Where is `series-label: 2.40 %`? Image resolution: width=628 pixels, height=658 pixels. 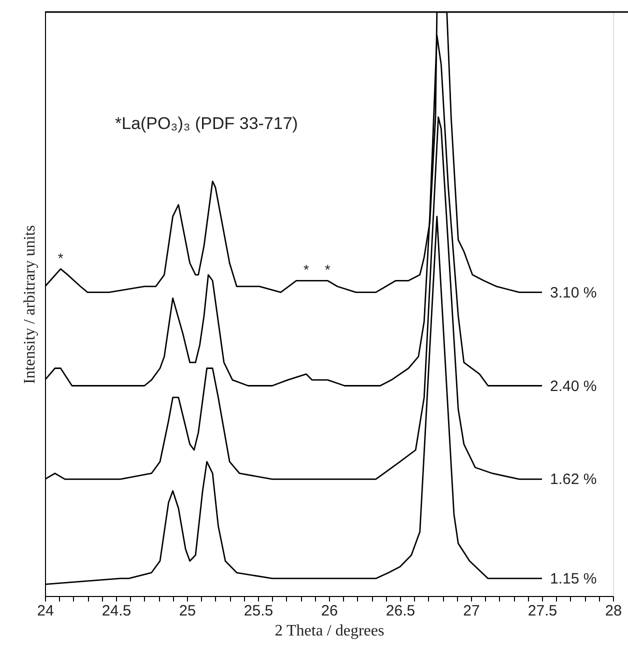 series-label: 2.40 % is located at coordinates (573, 386).